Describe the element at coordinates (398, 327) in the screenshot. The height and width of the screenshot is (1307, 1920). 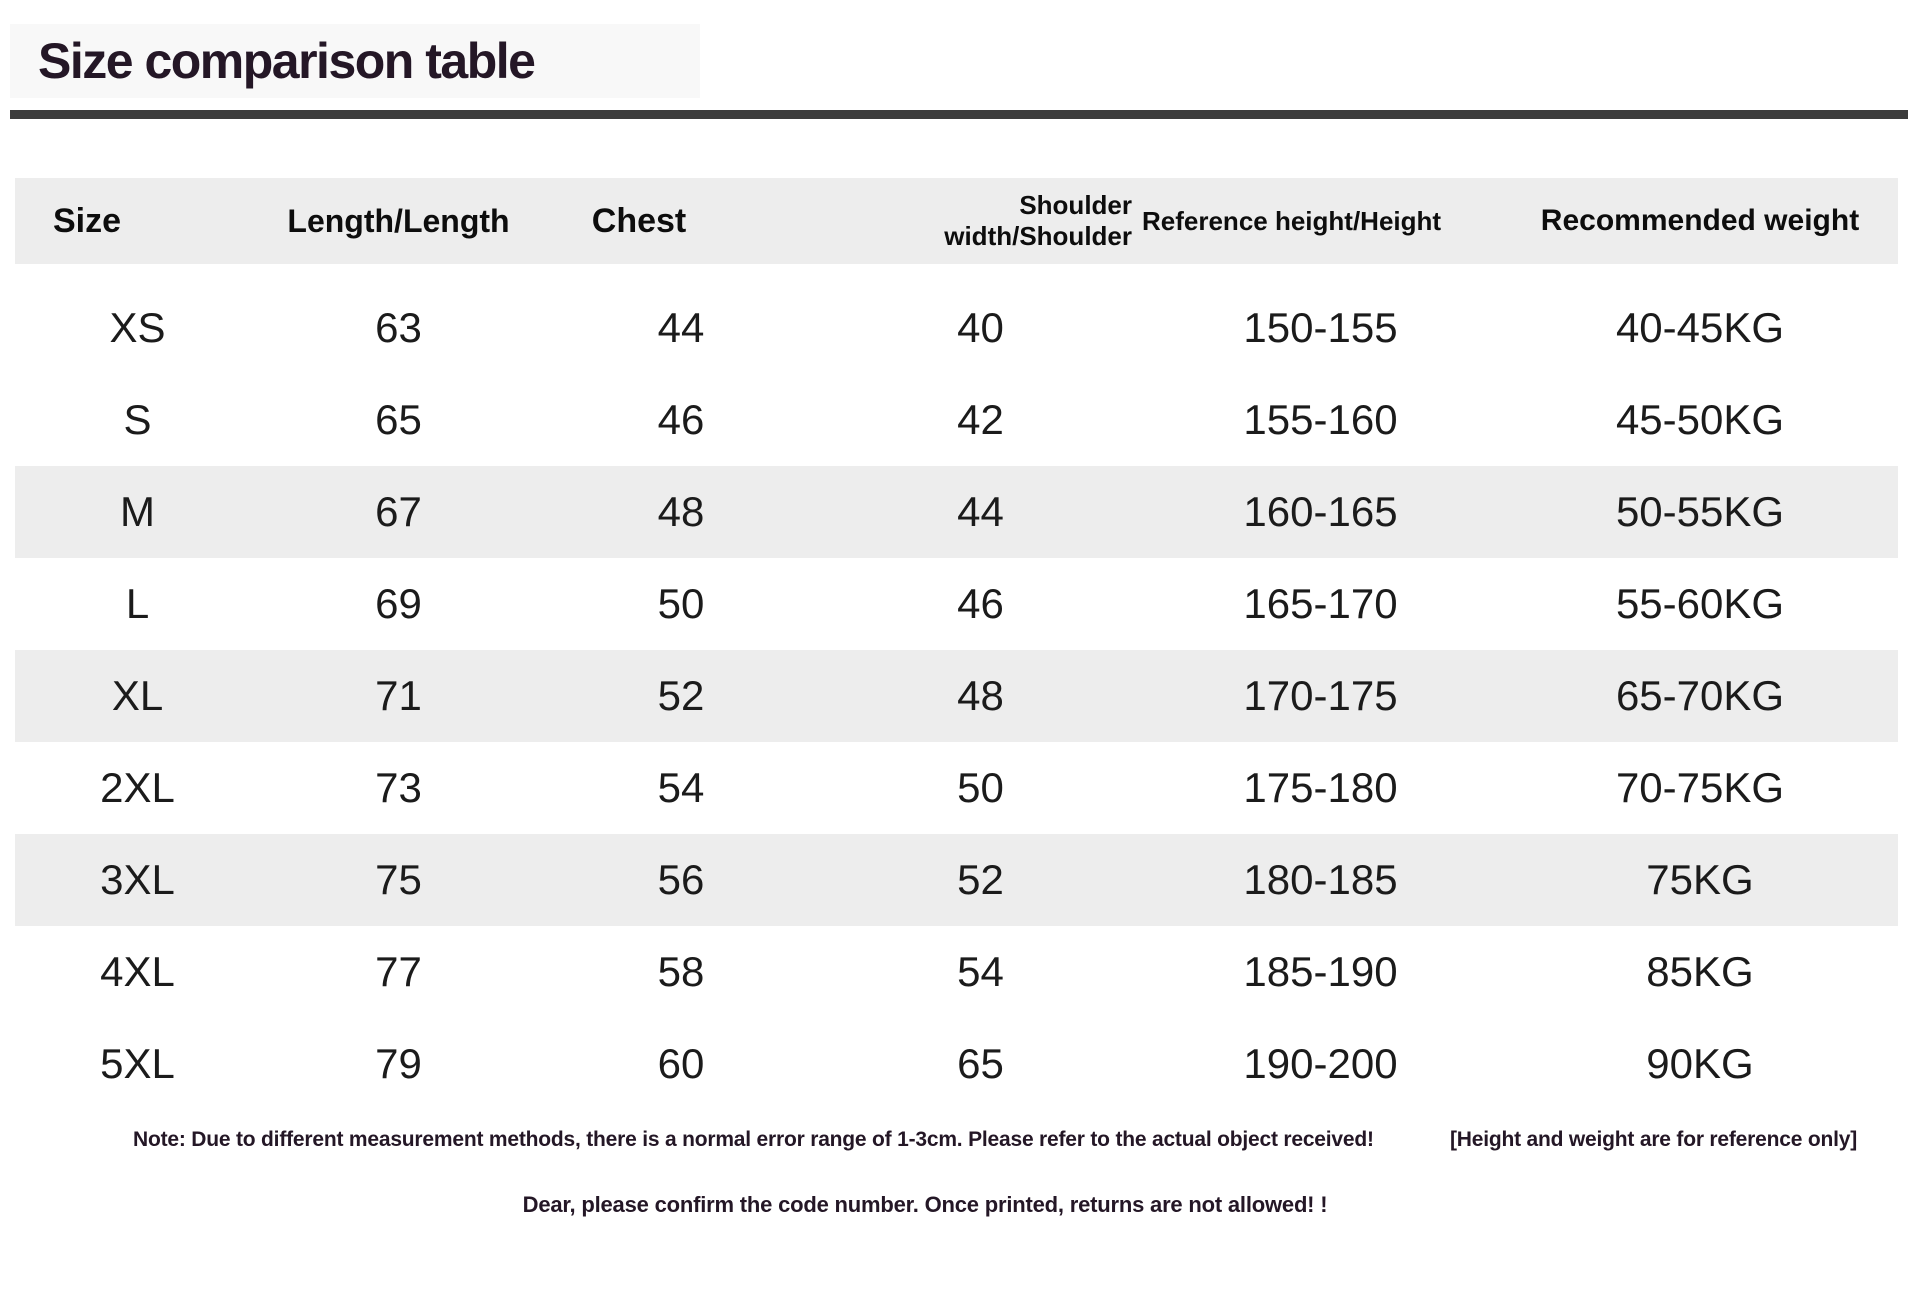
I see `cell-length: 63` at that location.